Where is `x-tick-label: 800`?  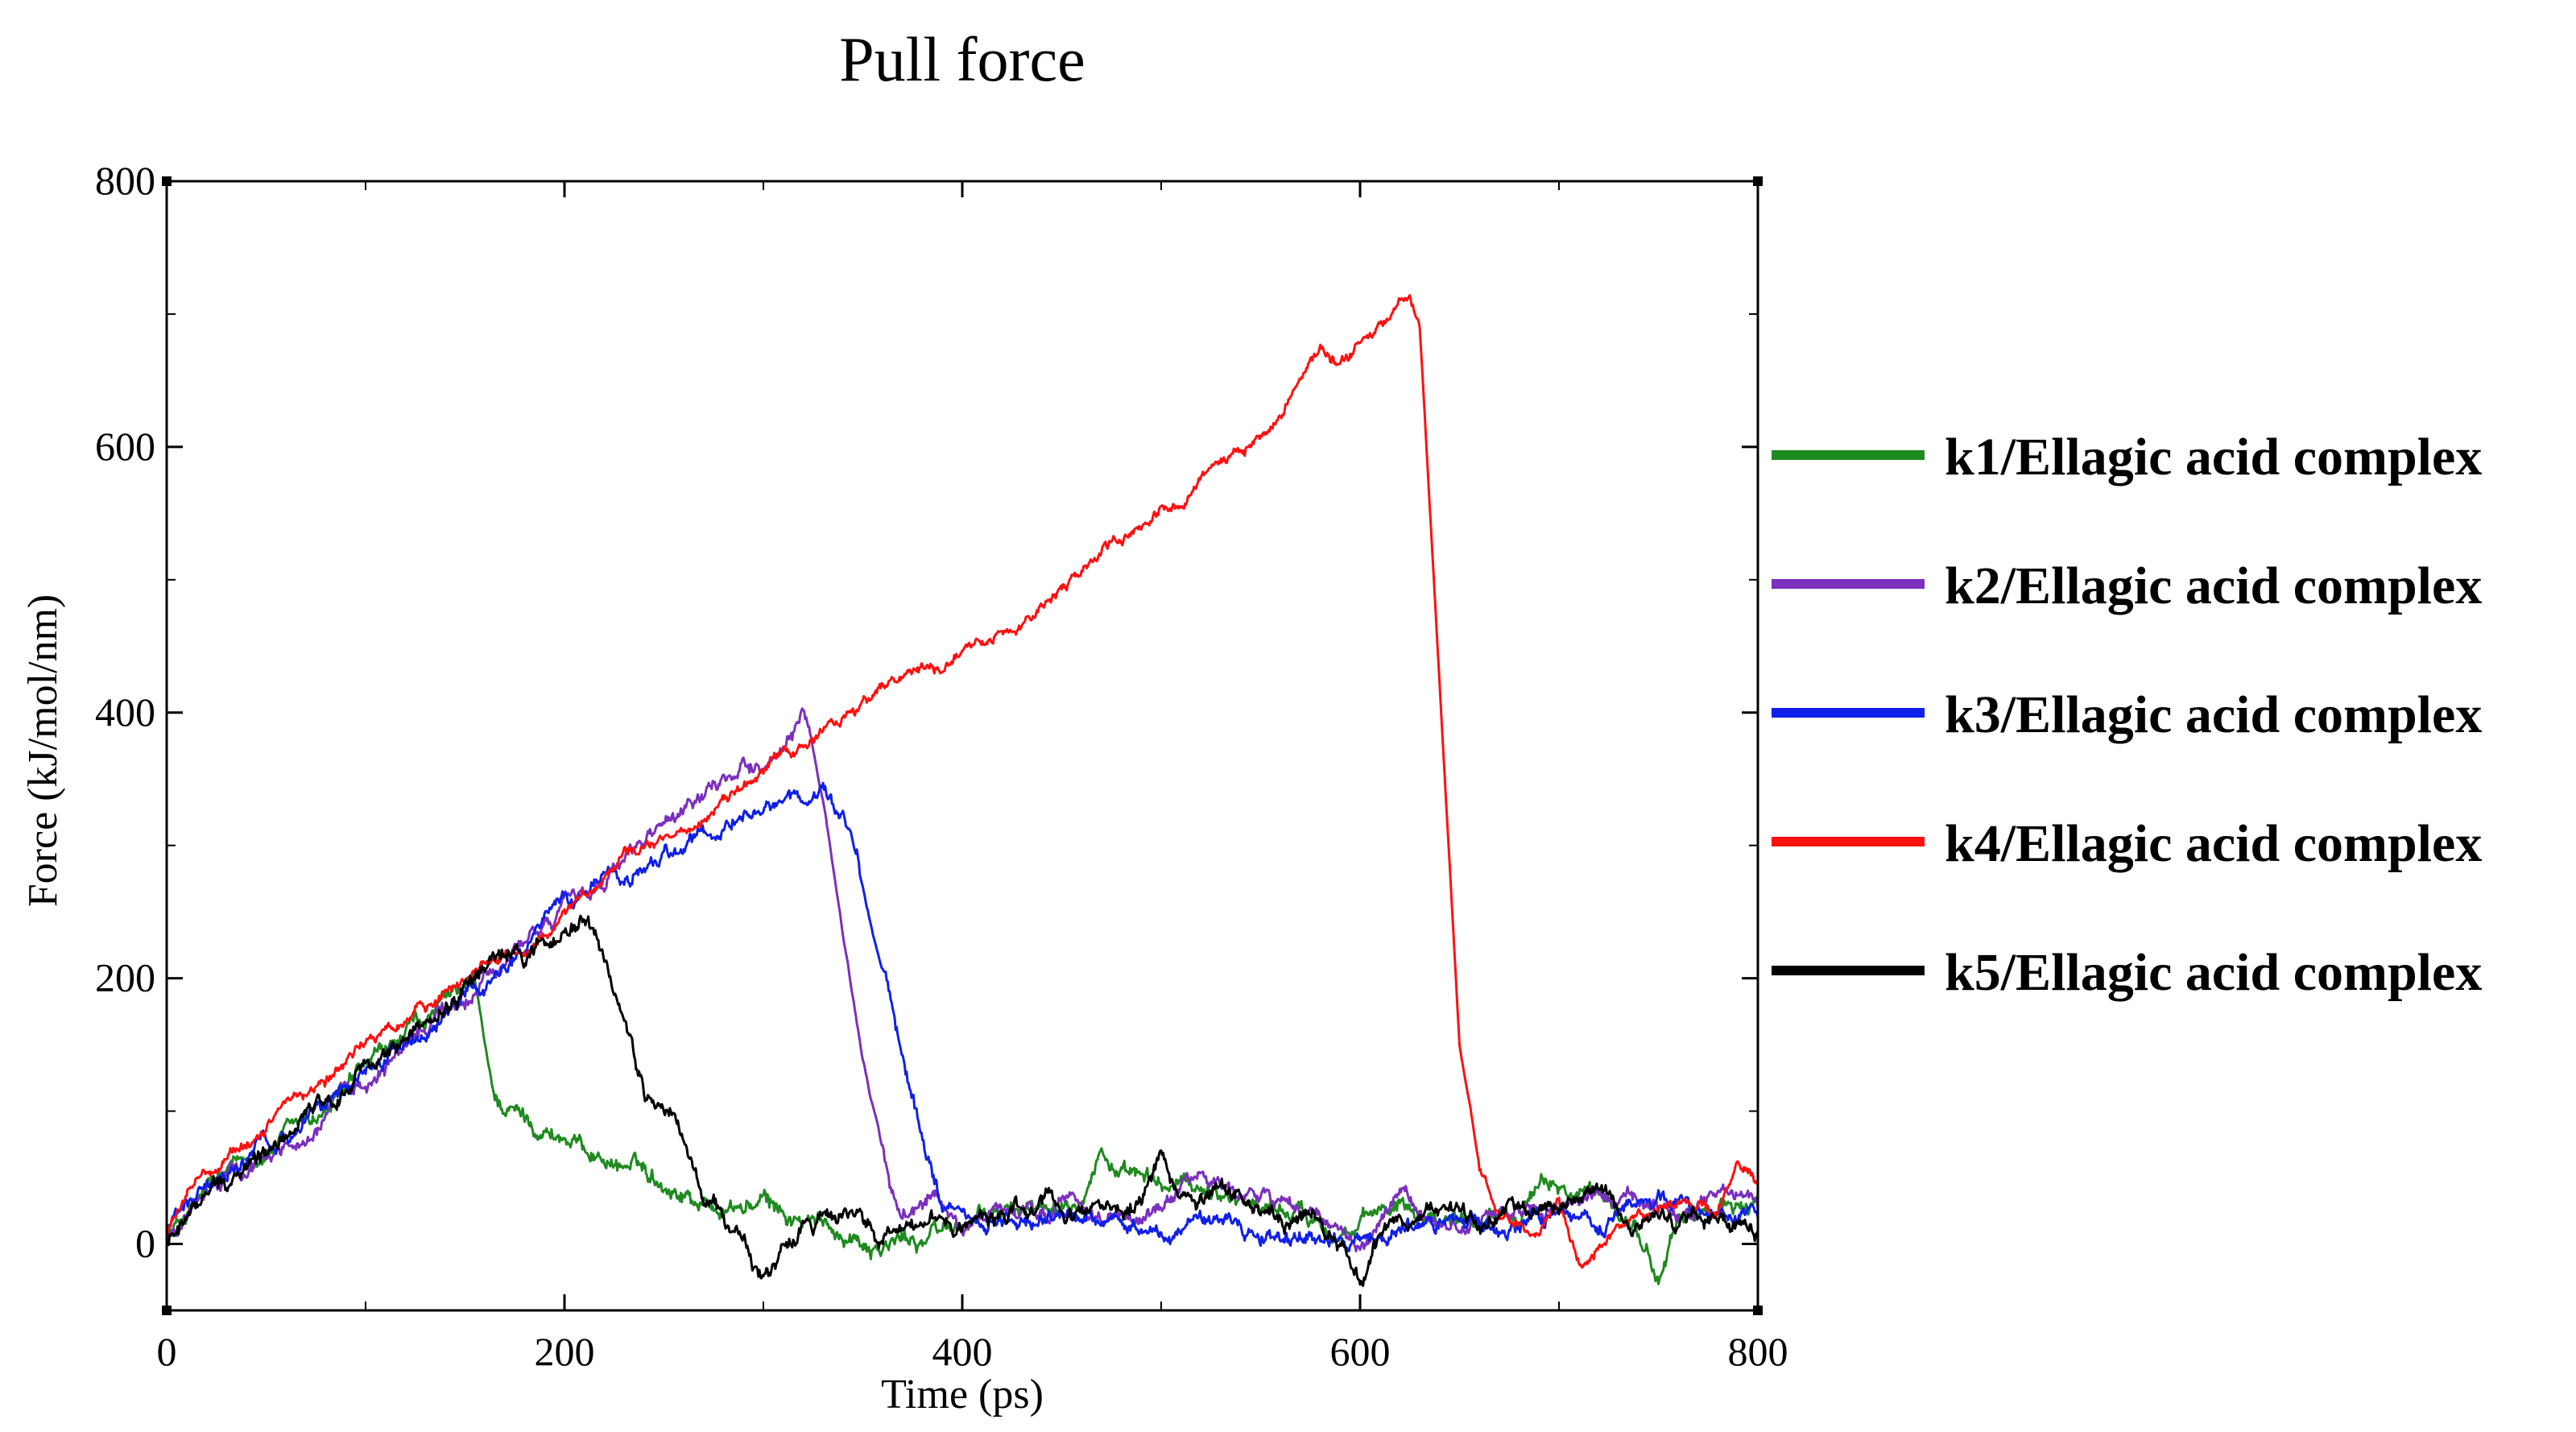 x-tick-label: 800 is located at coordinates (1758, 1351).